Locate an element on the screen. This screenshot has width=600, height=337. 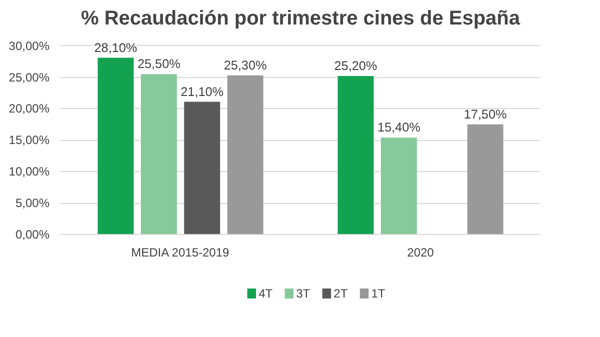
chart-title: % Recaudación por trimestre cines de España is located at coordinates (300, 19).